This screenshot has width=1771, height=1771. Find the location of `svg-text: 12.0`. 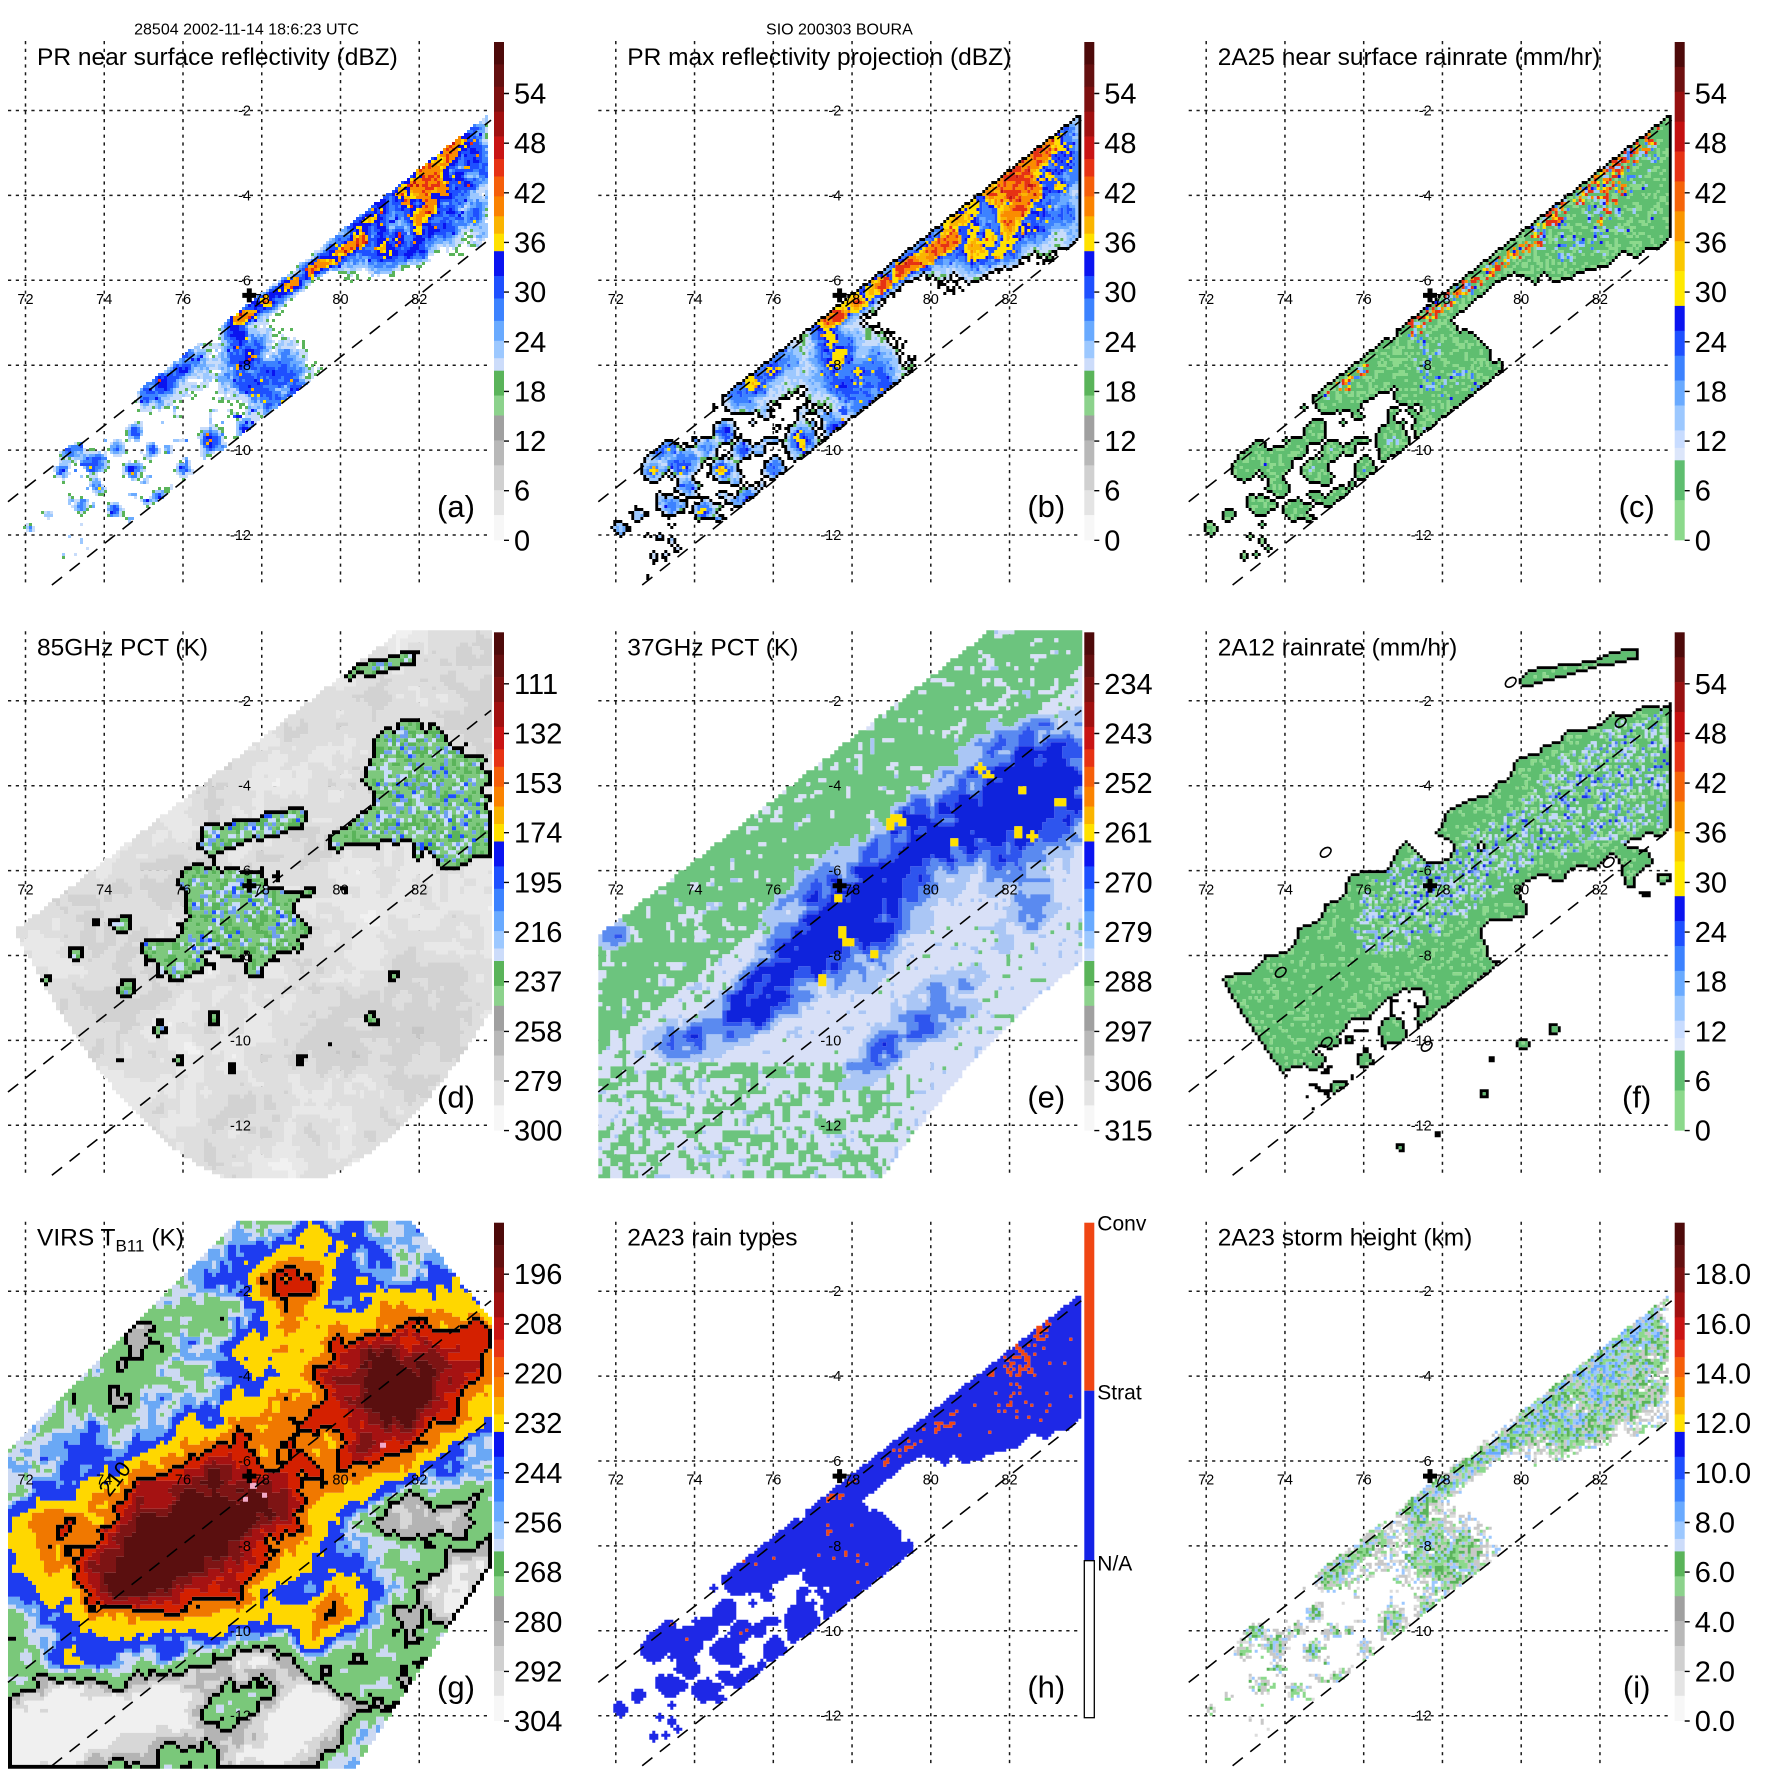

svg-text: 12.0 is located at coordinates (1723, 1424).